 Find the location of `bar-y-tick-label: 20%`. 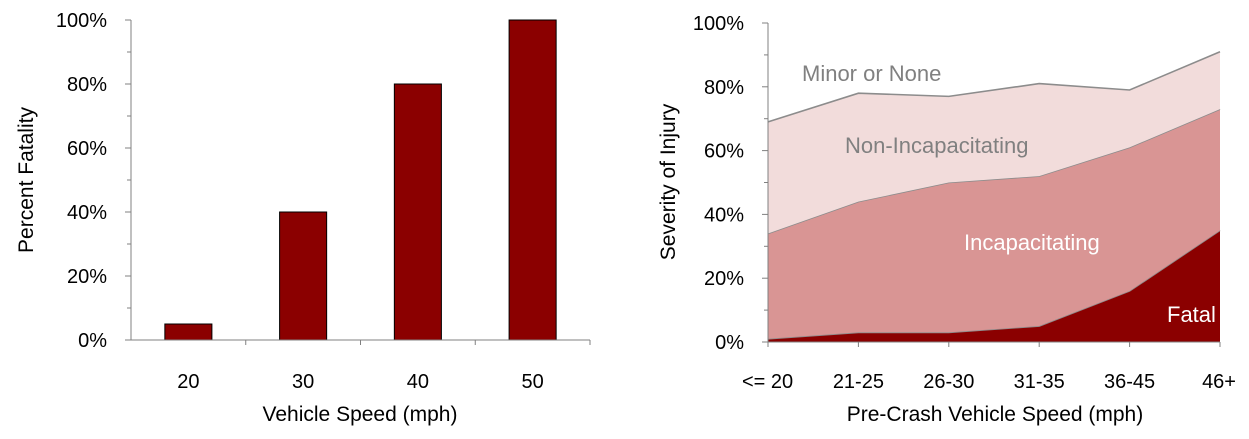

bar-y-tick-label: 20% is located at coordinates (87, 277).